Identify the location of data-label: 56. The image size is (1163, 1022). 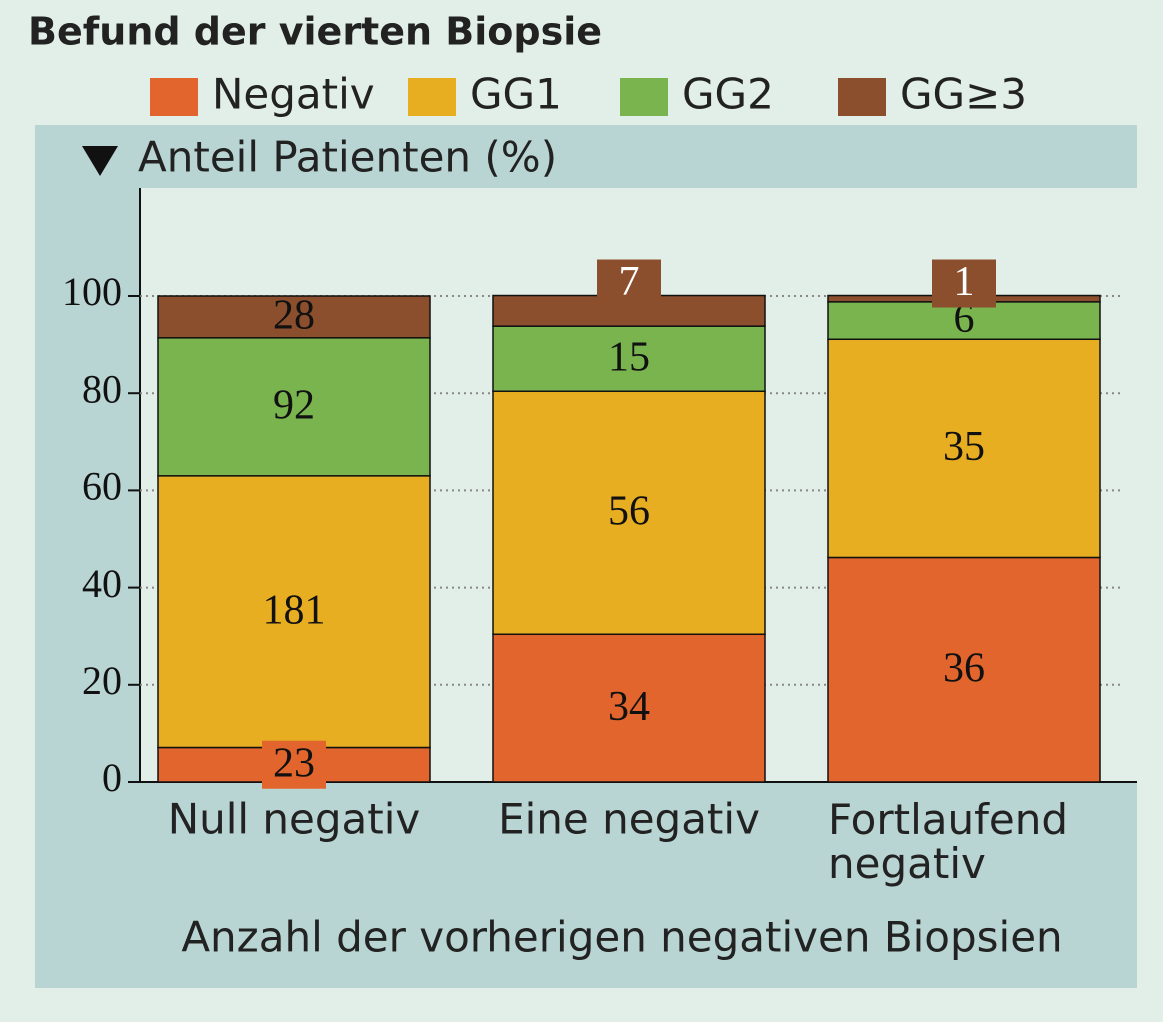
(629, 511).